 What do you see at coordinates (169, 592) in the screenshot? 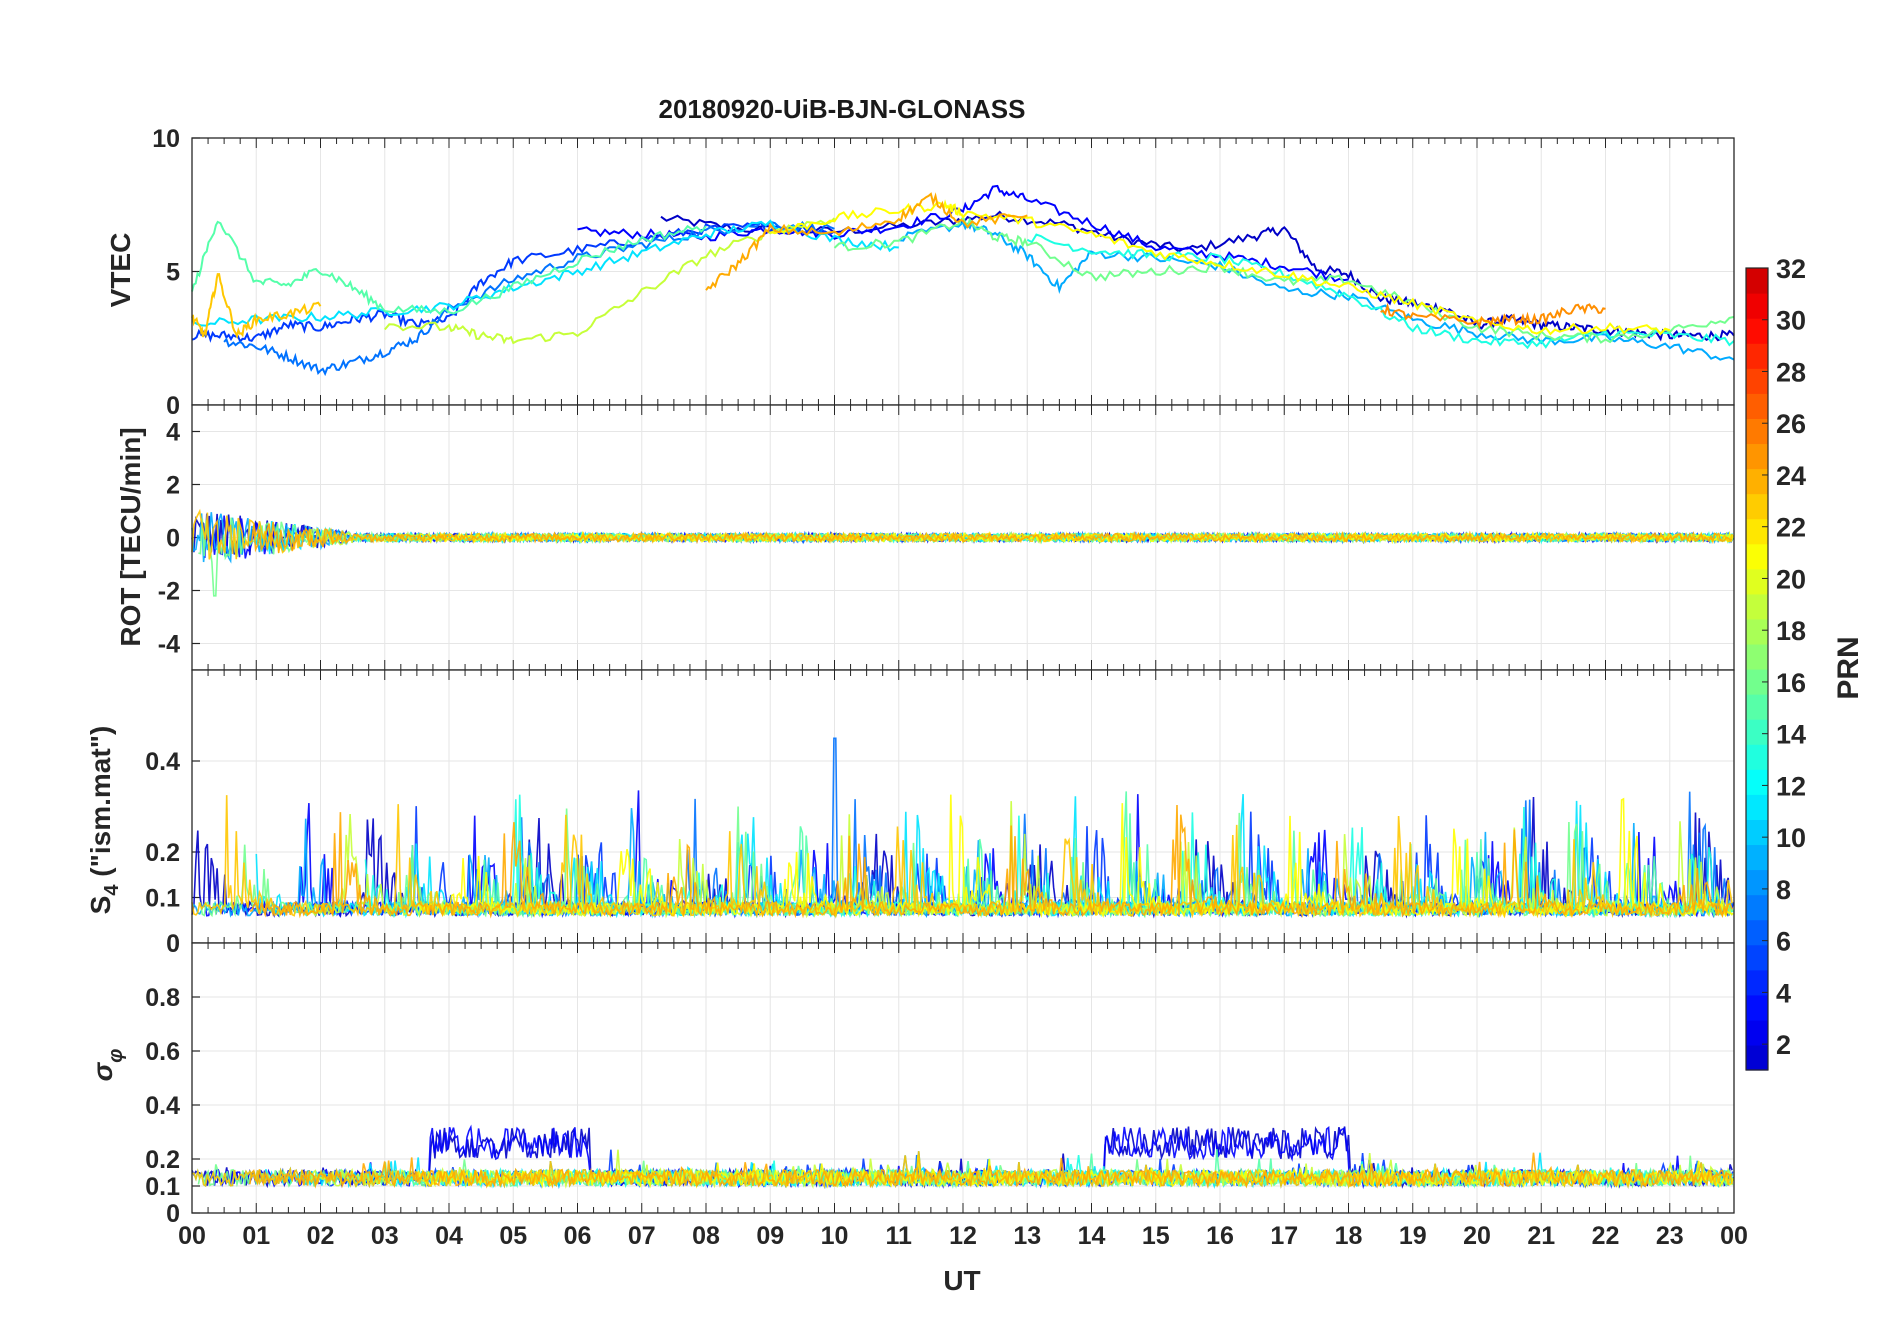
I see `rot-ytick-label: -2` at bounding box center [169, 592].